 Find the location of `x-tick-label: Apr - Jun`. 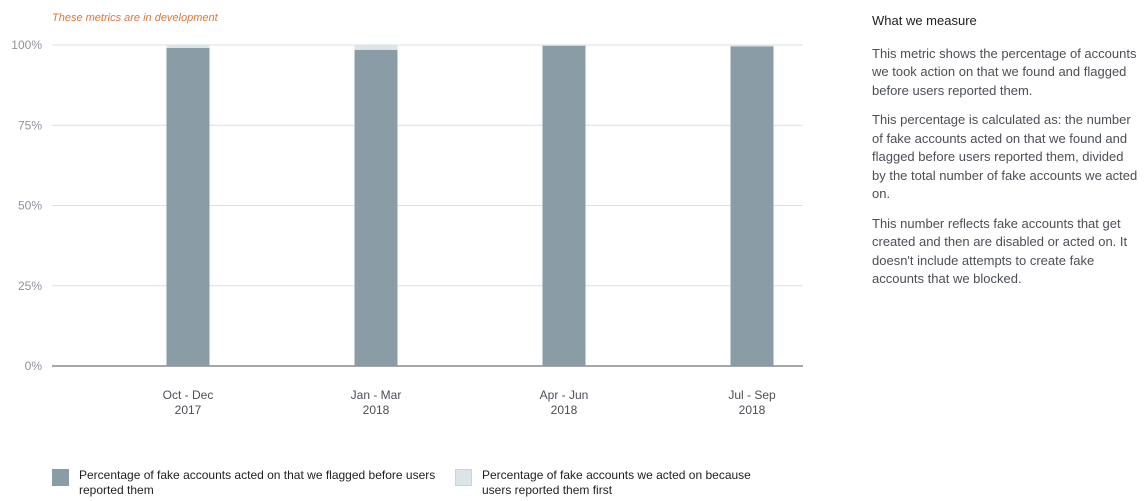

x-tick-label: Apr - Jun is located at coordinates (564, 395).